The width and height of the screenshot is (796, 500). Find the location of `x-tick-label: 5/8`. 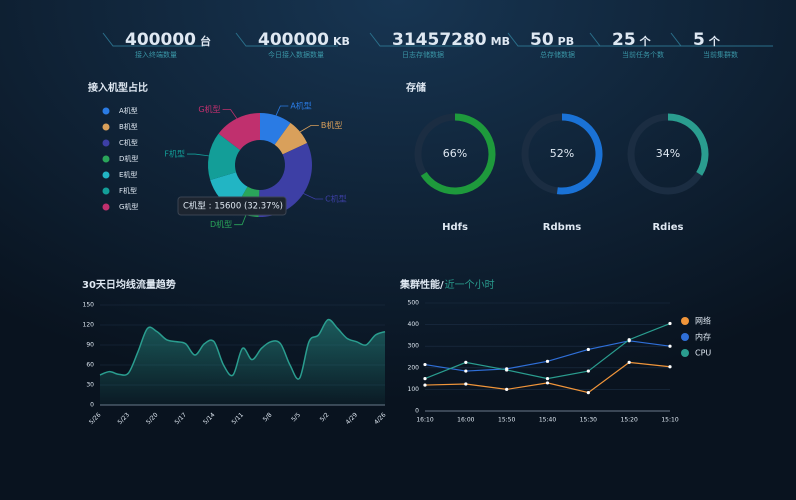

x-tick-label: 5/8 is located at coordinates (268, 417).